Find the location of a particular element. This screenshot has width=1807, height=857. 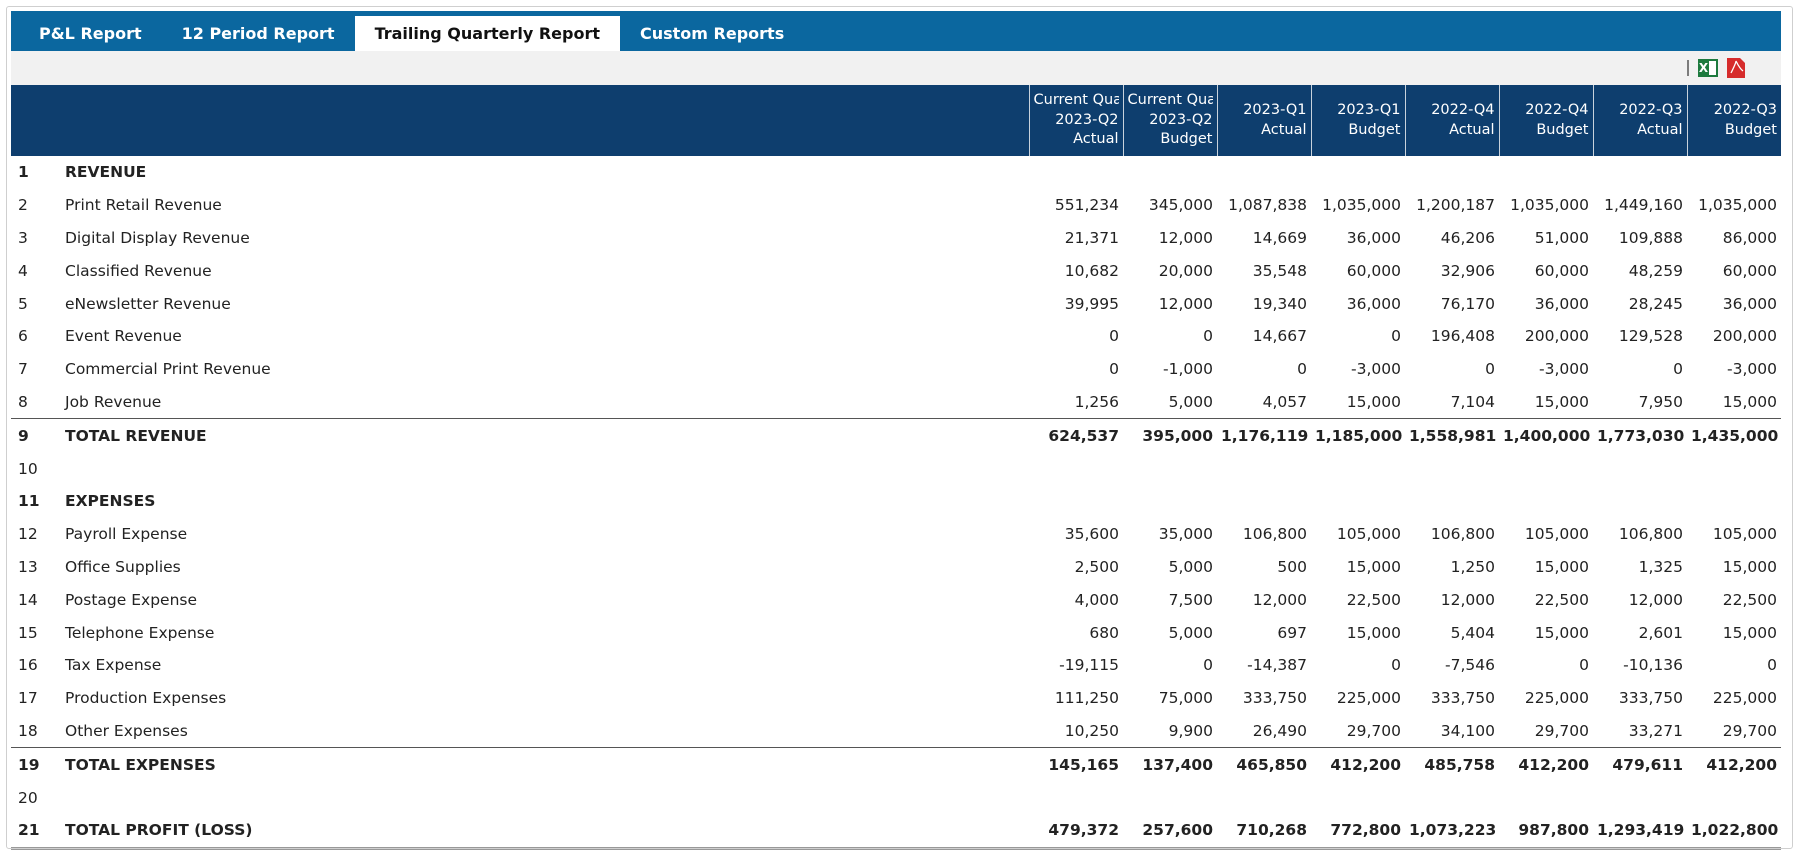

row-number: 2 is located at coordinates (23, 205).